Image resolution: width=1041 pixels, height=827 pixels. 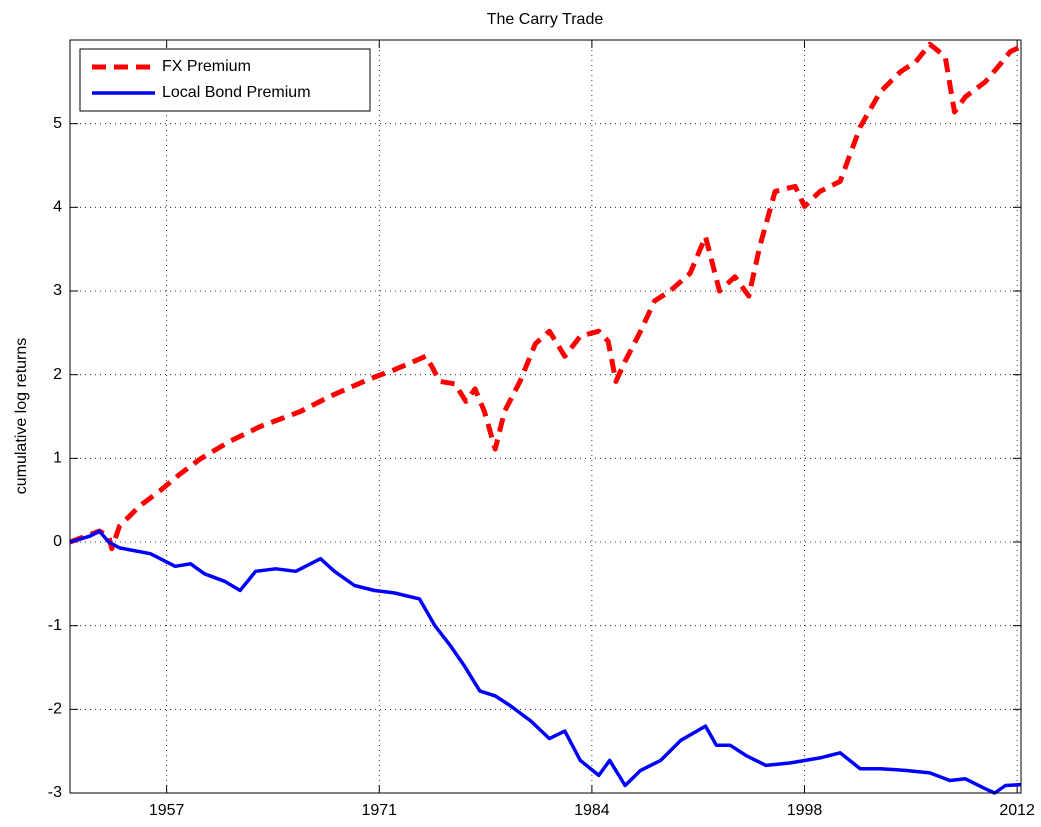 What do you see at coordinates (236, 92) in the screenshot?
I see `legend-label: Local Bond Premium` at bounding box center [236, 92].